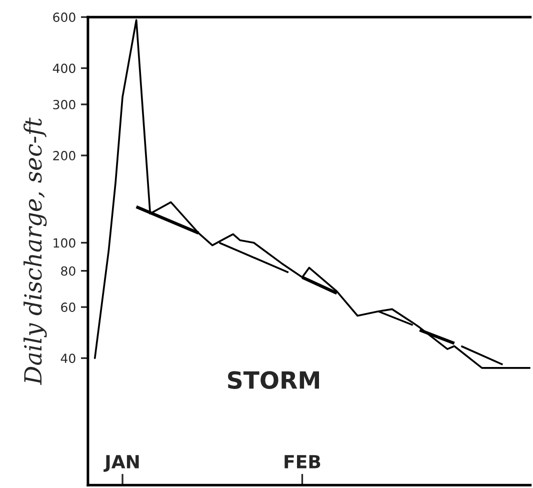  What do you see at coordinates (64, 17) in the screenshot?
I see `y-tick-label: 600` at bounding box center [64, 17].